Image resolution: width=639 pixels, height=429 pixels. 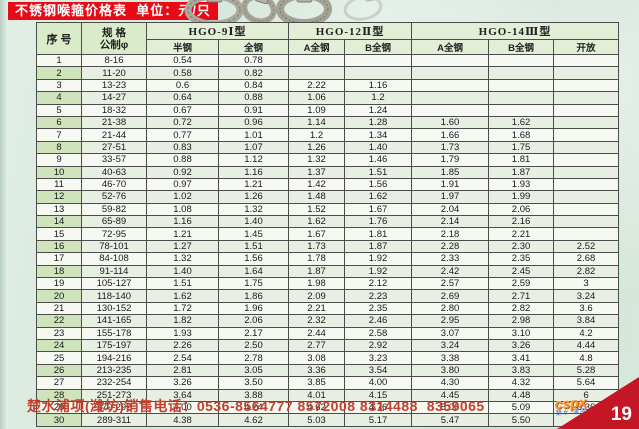 I want to click on serial-cell: 26, so click(x=59, y=370).